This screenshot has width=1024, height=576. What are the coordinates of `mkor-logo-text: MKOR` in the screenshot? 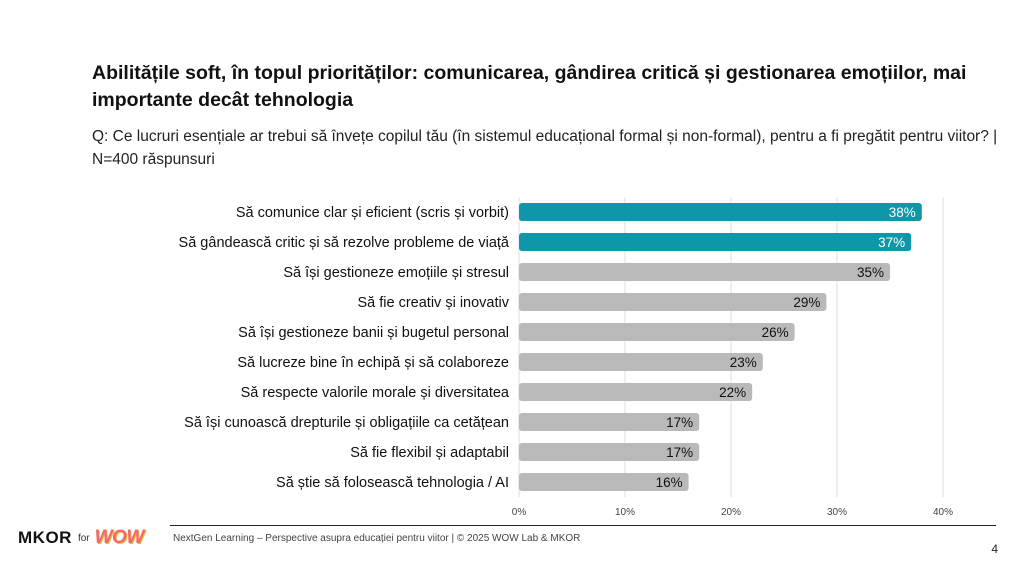 It's located at (45, 537).